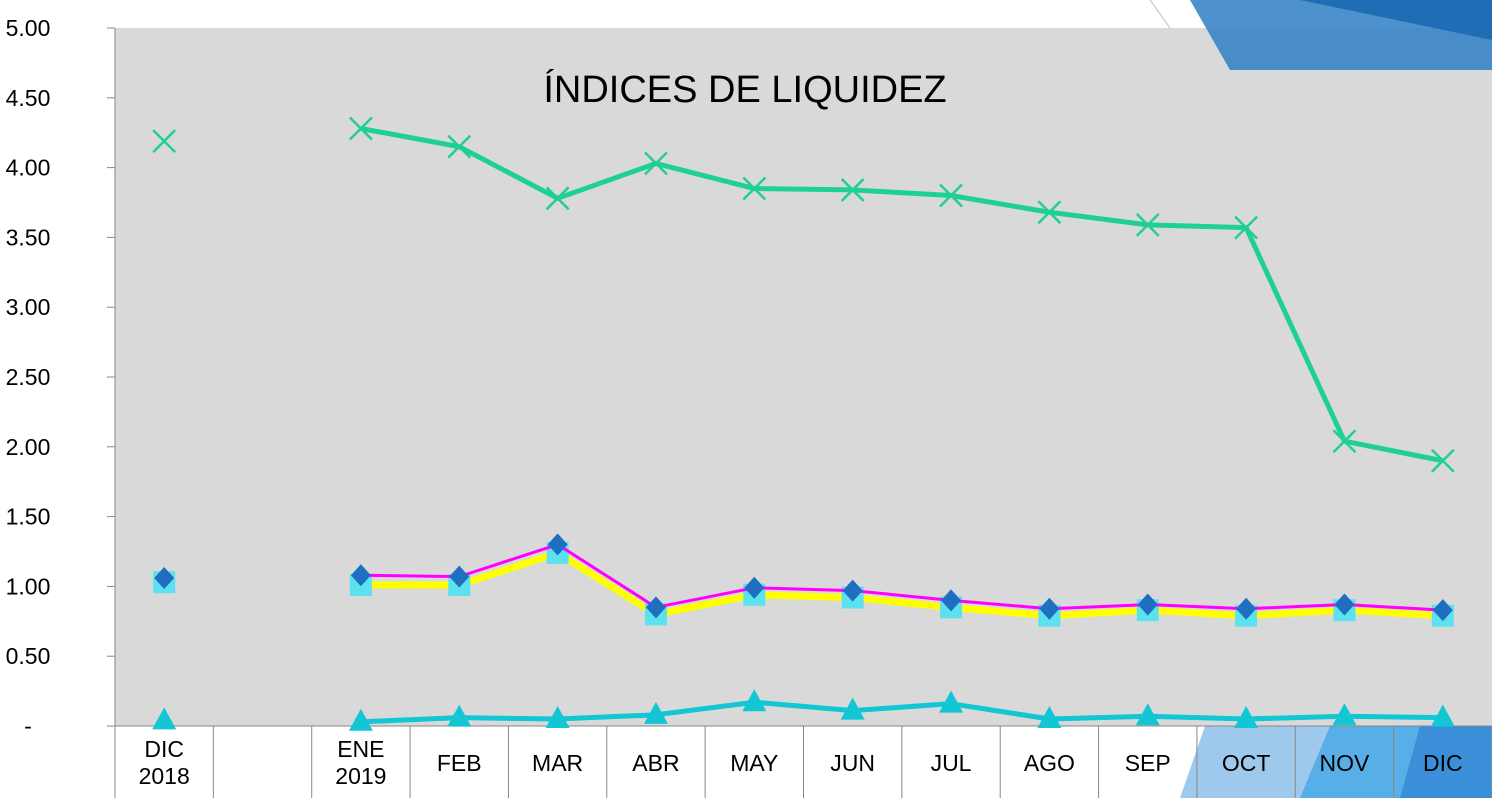 Image resolution: width=1492 pixels, height=798 pixels. What do you see at coordinates (1049, 762) in the screenshot?
I see `x-tick-label: AGO` at bounding box center [1049, 762].